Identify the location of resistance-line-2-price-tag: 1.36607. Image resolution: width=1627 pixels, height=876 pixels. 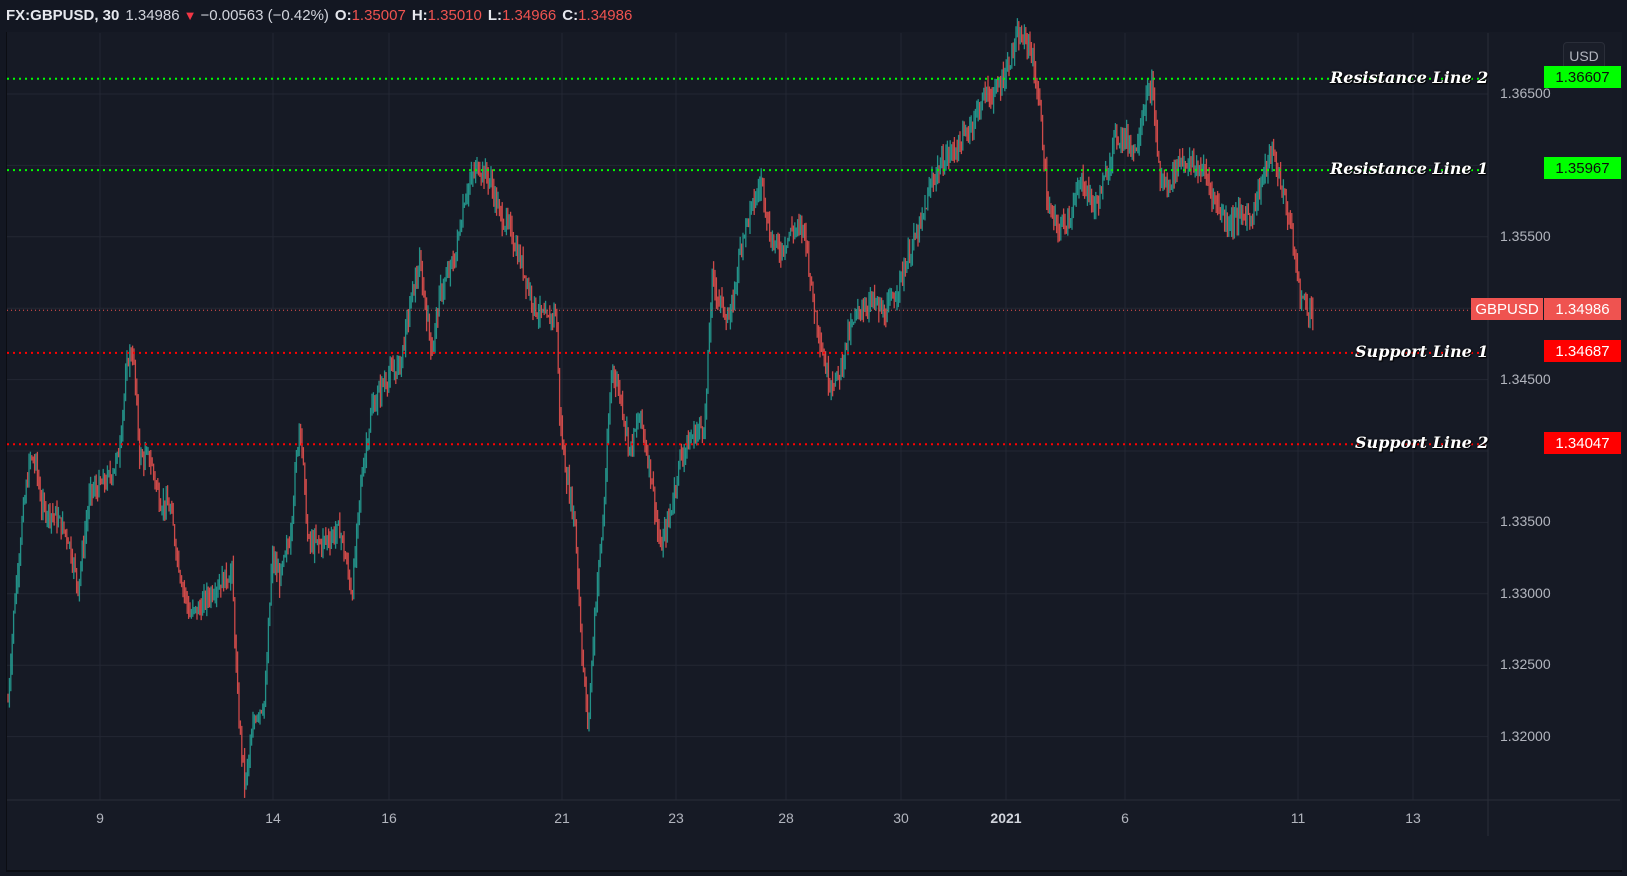
(1582, 77).